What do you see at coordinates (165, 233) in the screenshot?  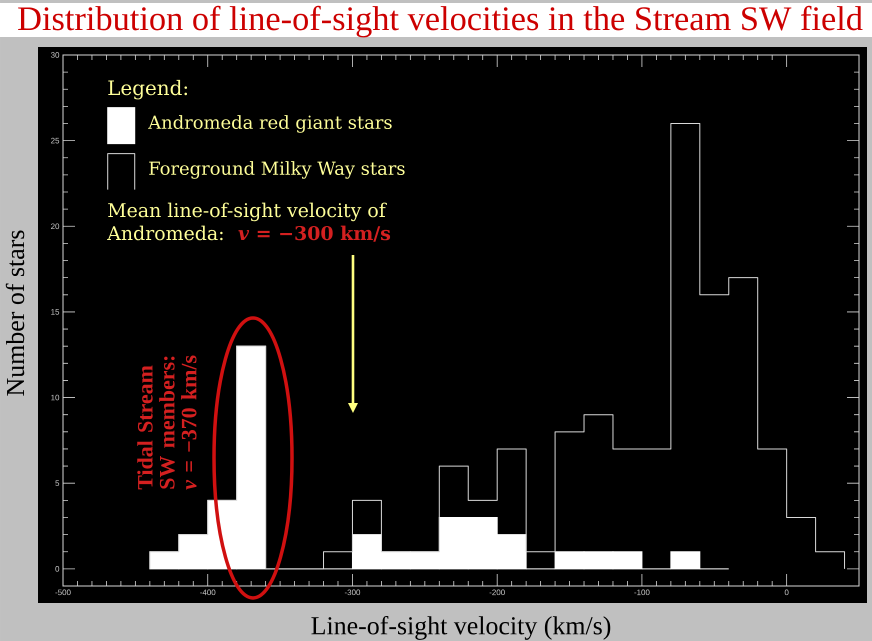 I see `annotation: Andromeda:` at bounding box center [165, 233].